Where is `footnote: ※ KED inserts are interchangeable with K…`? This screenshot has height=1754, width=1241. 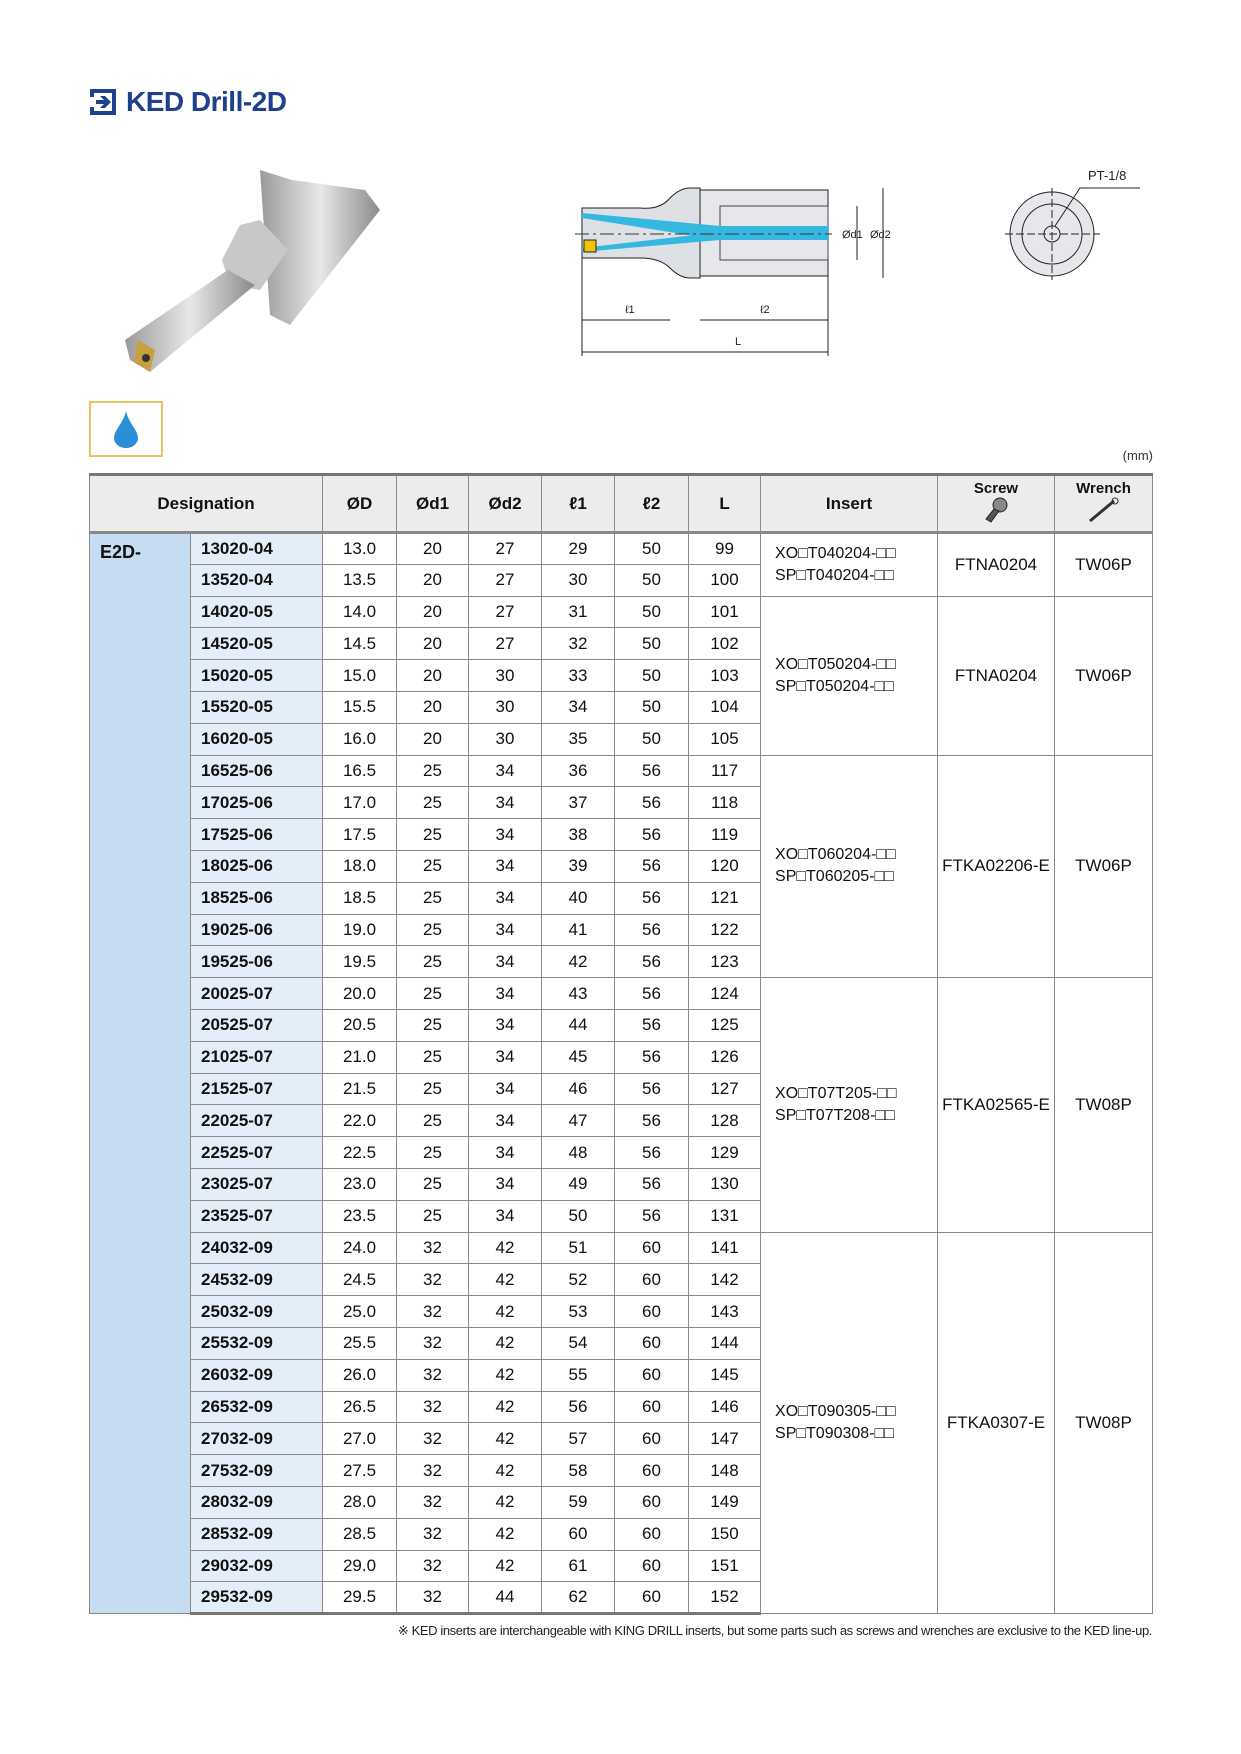
footnote: ※ KED inserts are interchangeable with K… is located at coordinates (775, 1630).